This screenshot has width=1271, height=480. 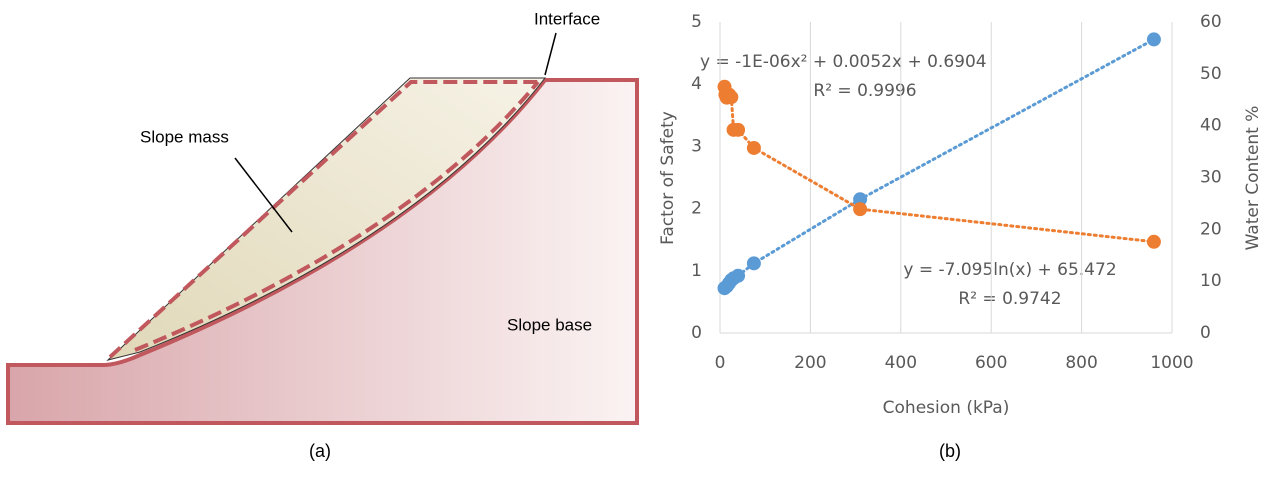 What do you see at coordinates (810, 363) in the screenshot?
I see `x-tick-label: 200` at bounding box center [810, 363].